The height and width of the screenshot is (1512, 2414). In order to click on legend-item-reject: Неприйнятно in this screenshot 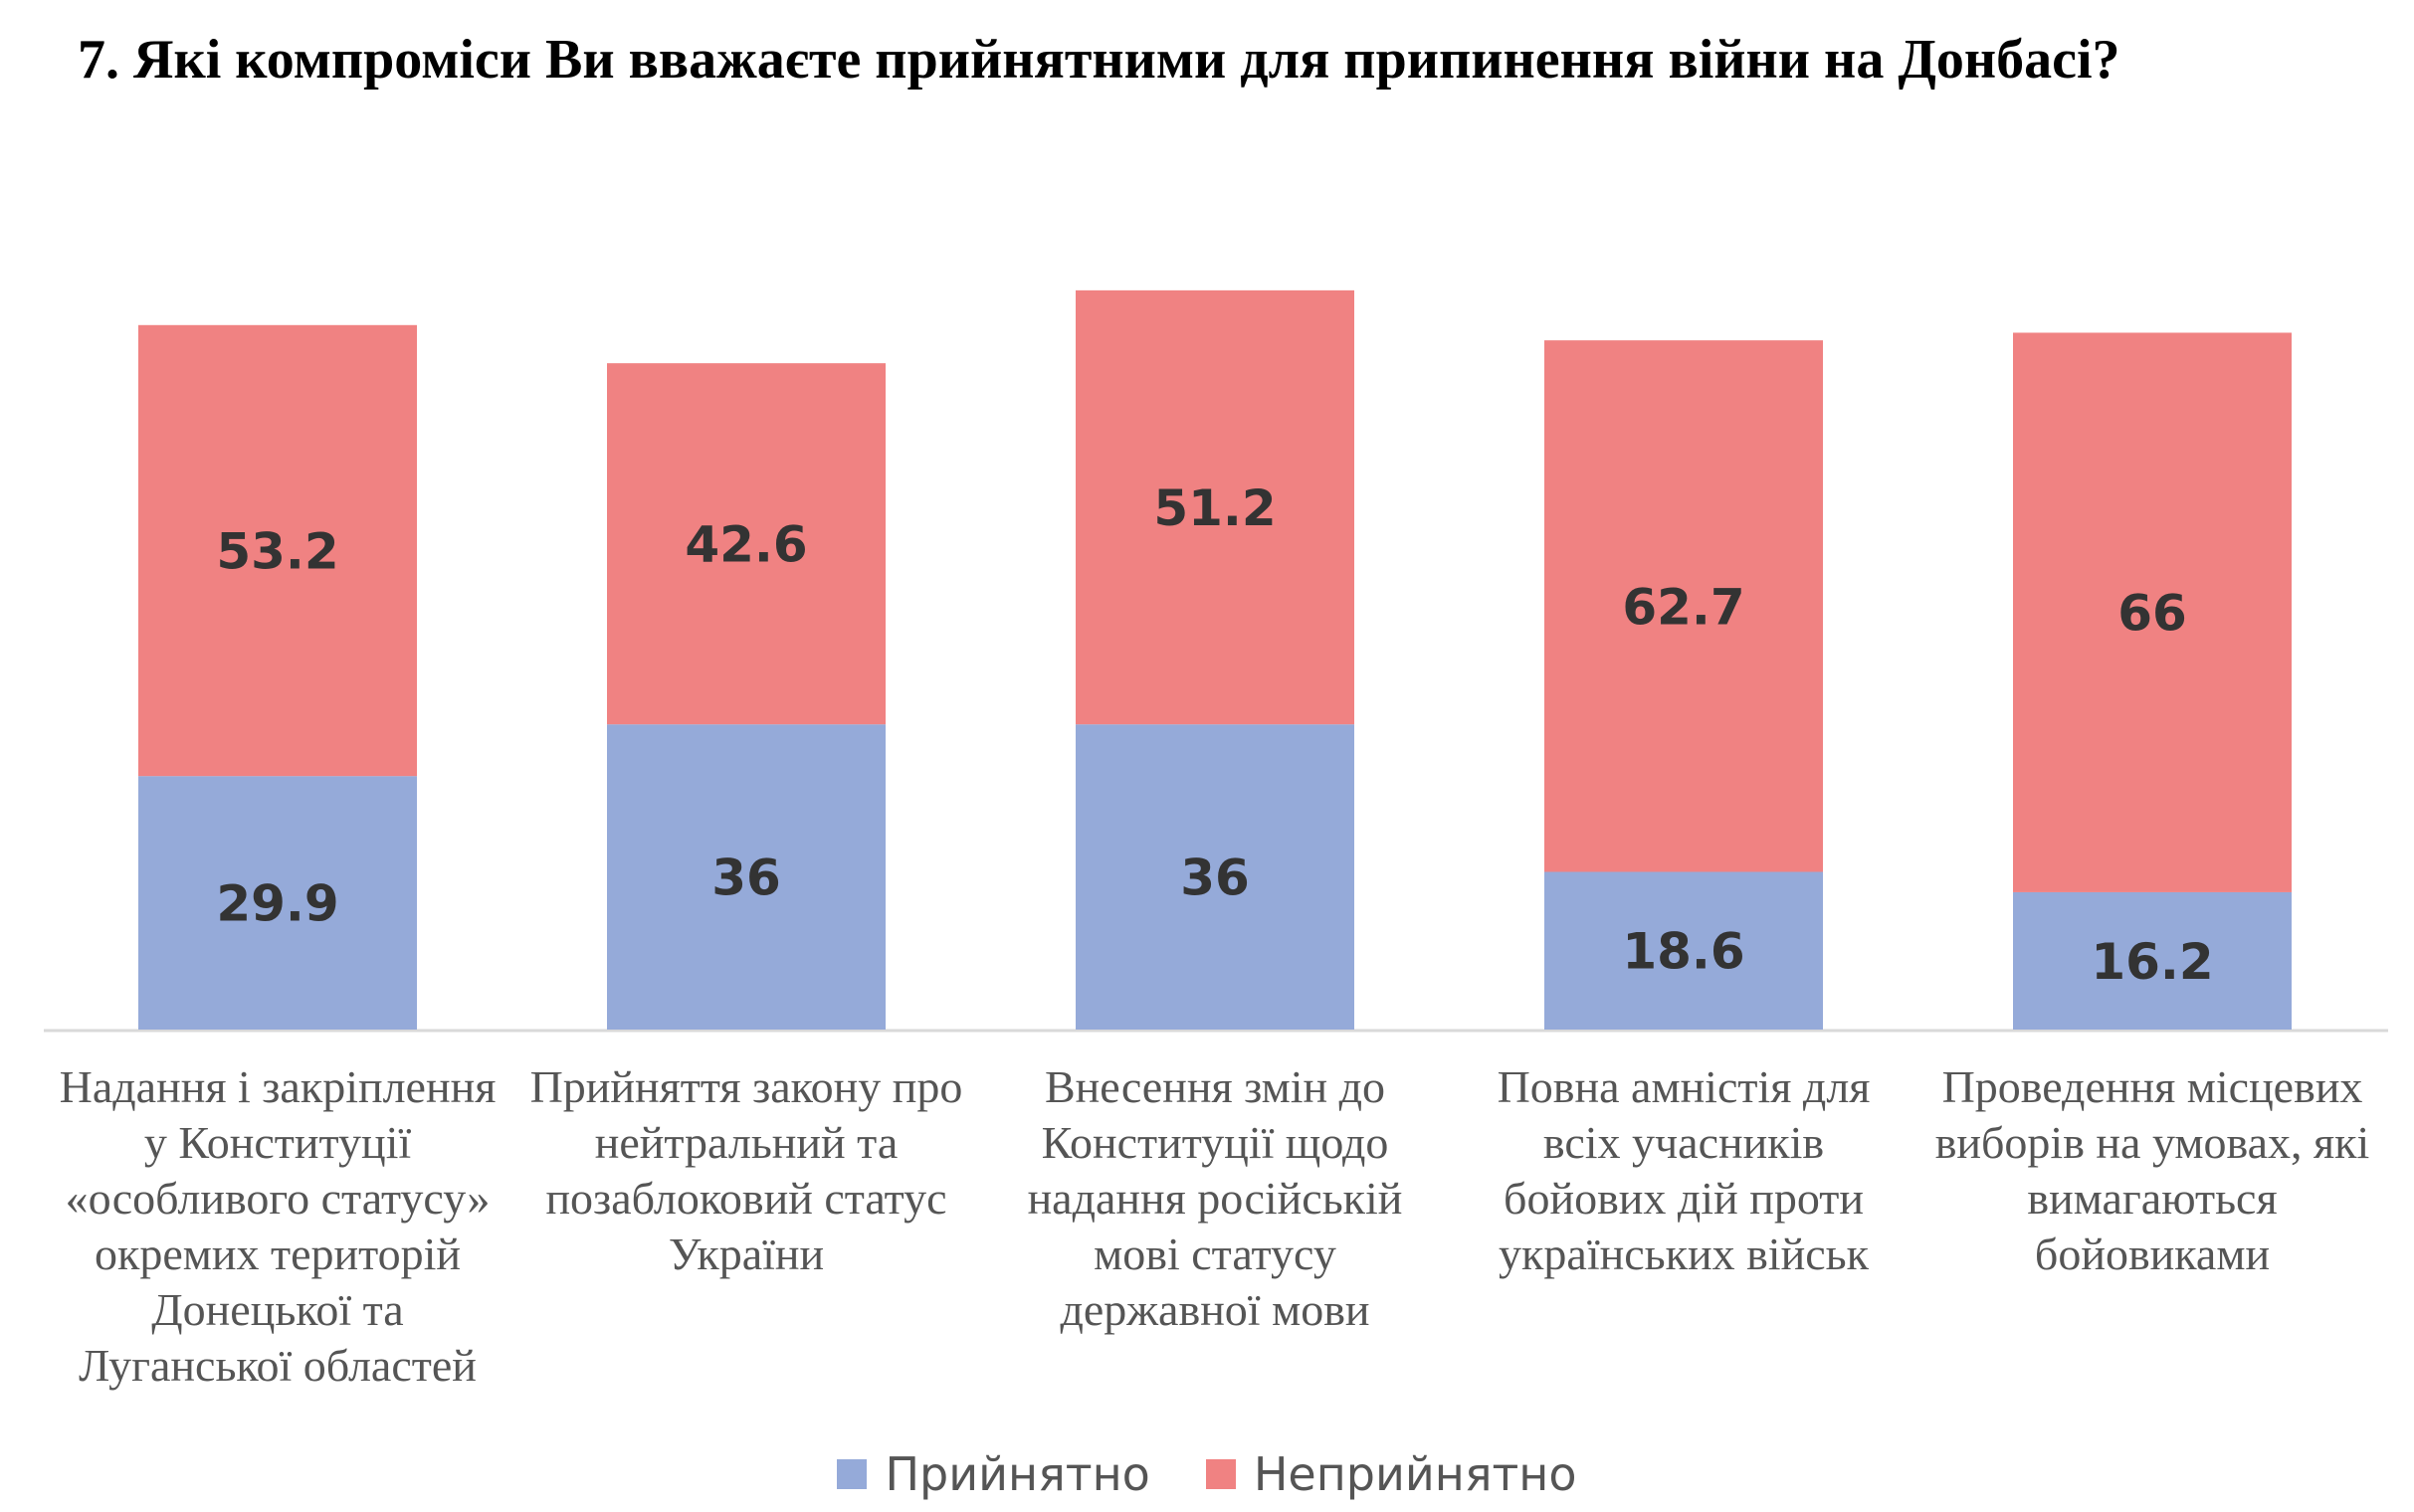, I will do `click(1391, 1474)`.